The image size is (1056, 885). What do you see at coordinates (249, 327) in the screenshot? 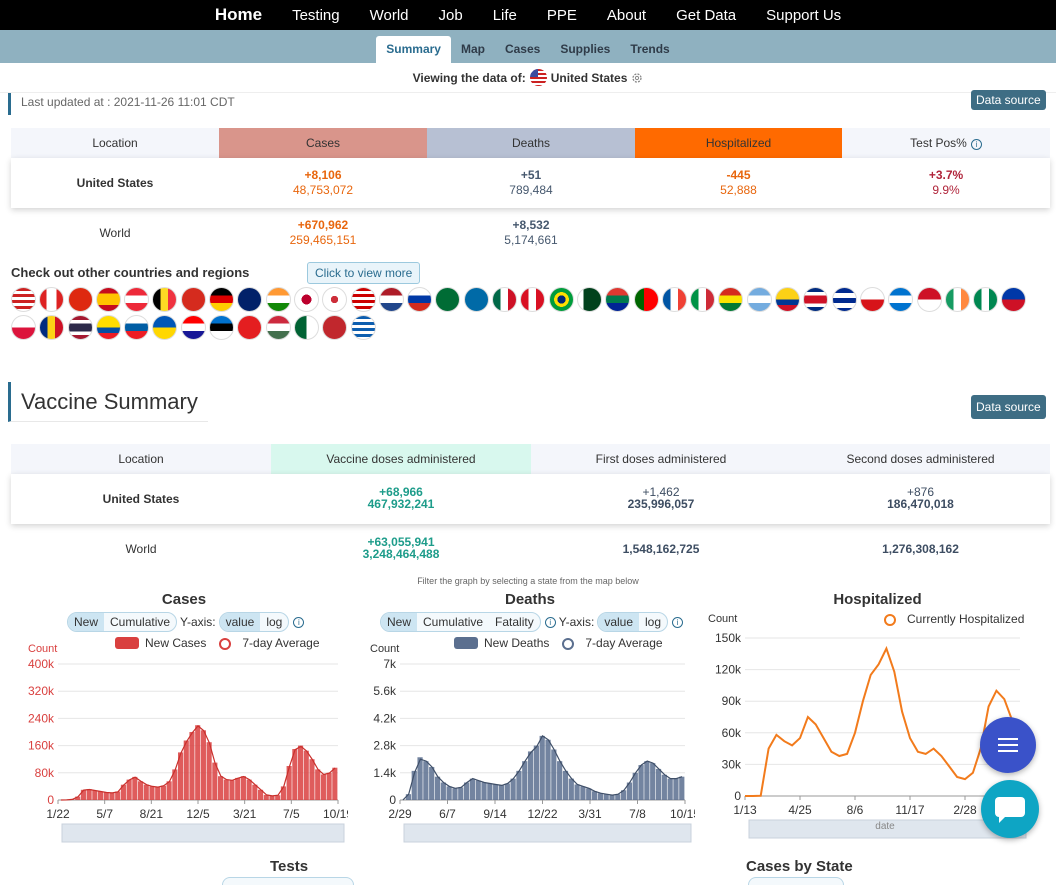
I see `flag-al-icon` at bounding box center [249, 327].